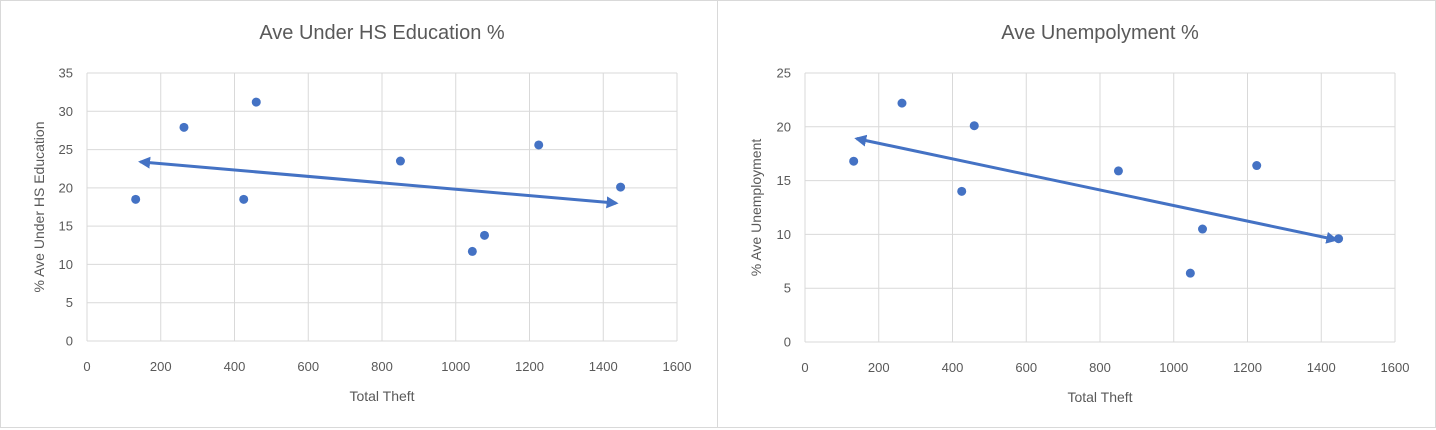 The height and width of the screenshot is (430, 1436). Describe the element at coordinates (66, 111) in the screenshot. I see `y-tick-label: 30` at that location.